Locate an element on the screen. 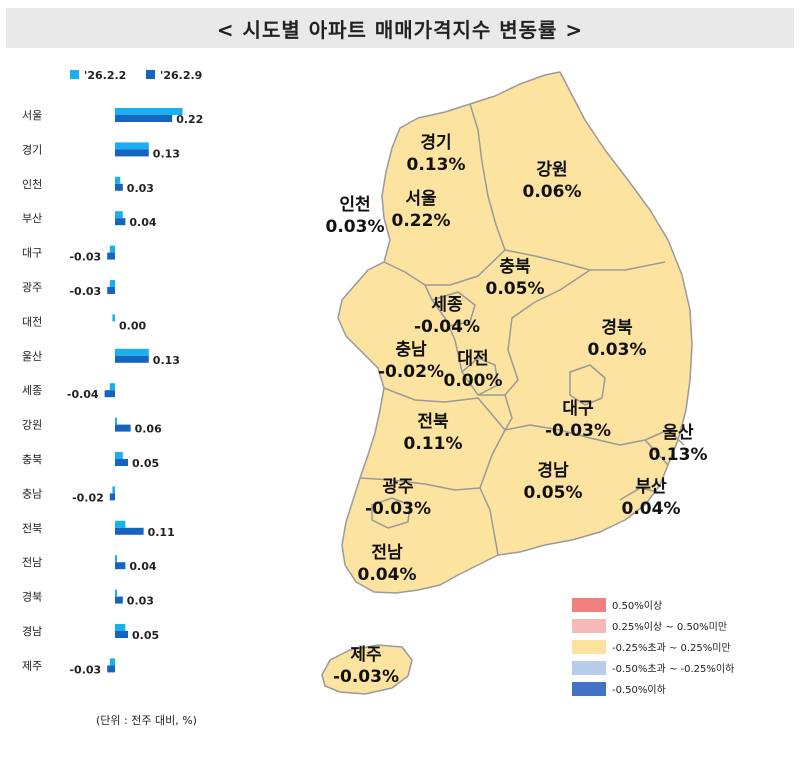  boundary-jeonbuk-jeonnam is located at coordinates (429, 516).